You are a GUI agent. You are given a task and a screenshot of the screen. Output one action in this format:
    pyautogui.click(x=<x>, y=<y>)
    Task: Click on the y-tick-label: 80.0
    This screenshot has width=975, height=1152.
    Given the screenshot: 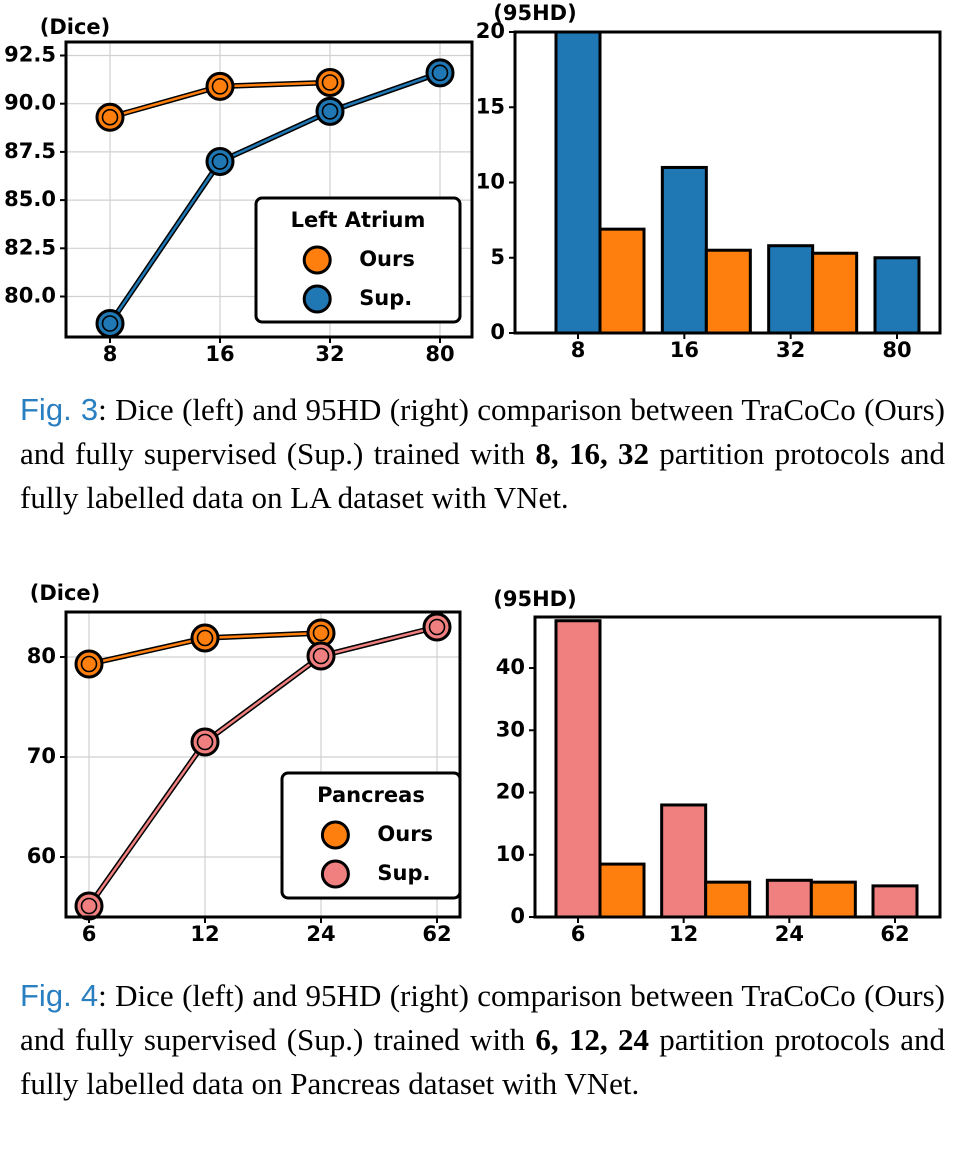 What is the action you would take?
    pyautogui.click(x=30, y=296)
    